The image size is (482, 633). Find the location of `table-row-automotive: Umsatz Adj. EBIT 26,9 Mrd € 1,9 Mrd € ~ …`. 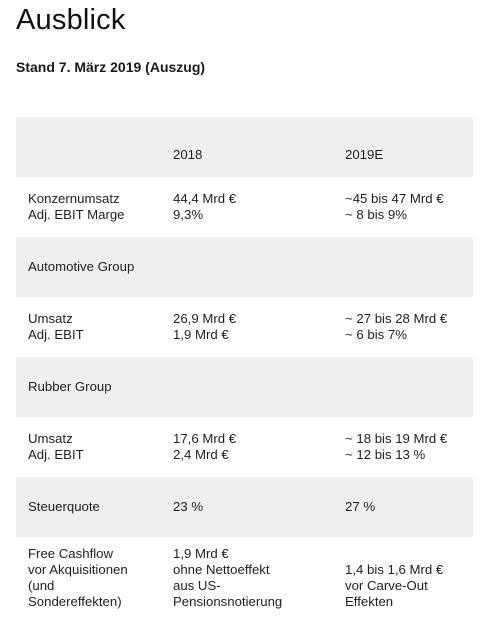

table-row-automotive: Umsatz Adj. EBIT 26,9 Mrd € 1,9 Mrd € ~ … is located at coordinates (244, 327).